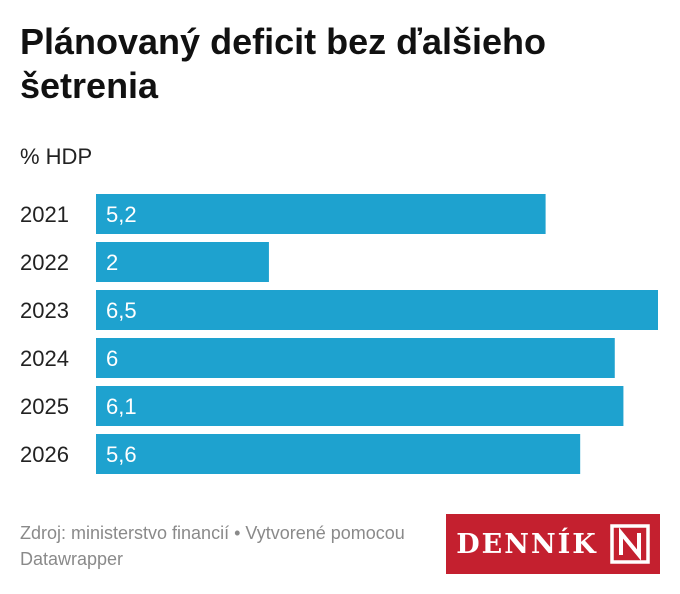 The width and height of the screenshot is (680, 594). I want to click on category-label: 2023, so click(44, 310).